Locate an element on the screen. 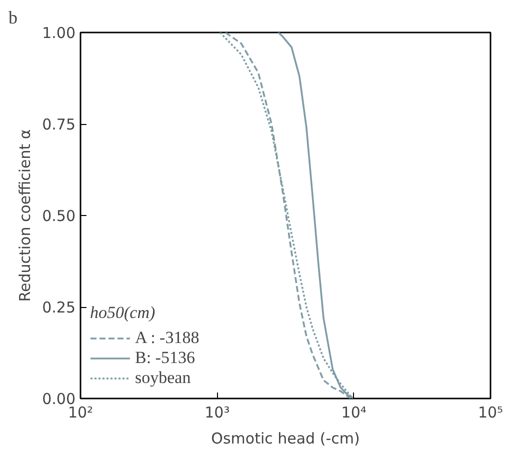 The height and width of the screenshot is (456, 518). legend-label: soybean is located at coordinates (163, 378).